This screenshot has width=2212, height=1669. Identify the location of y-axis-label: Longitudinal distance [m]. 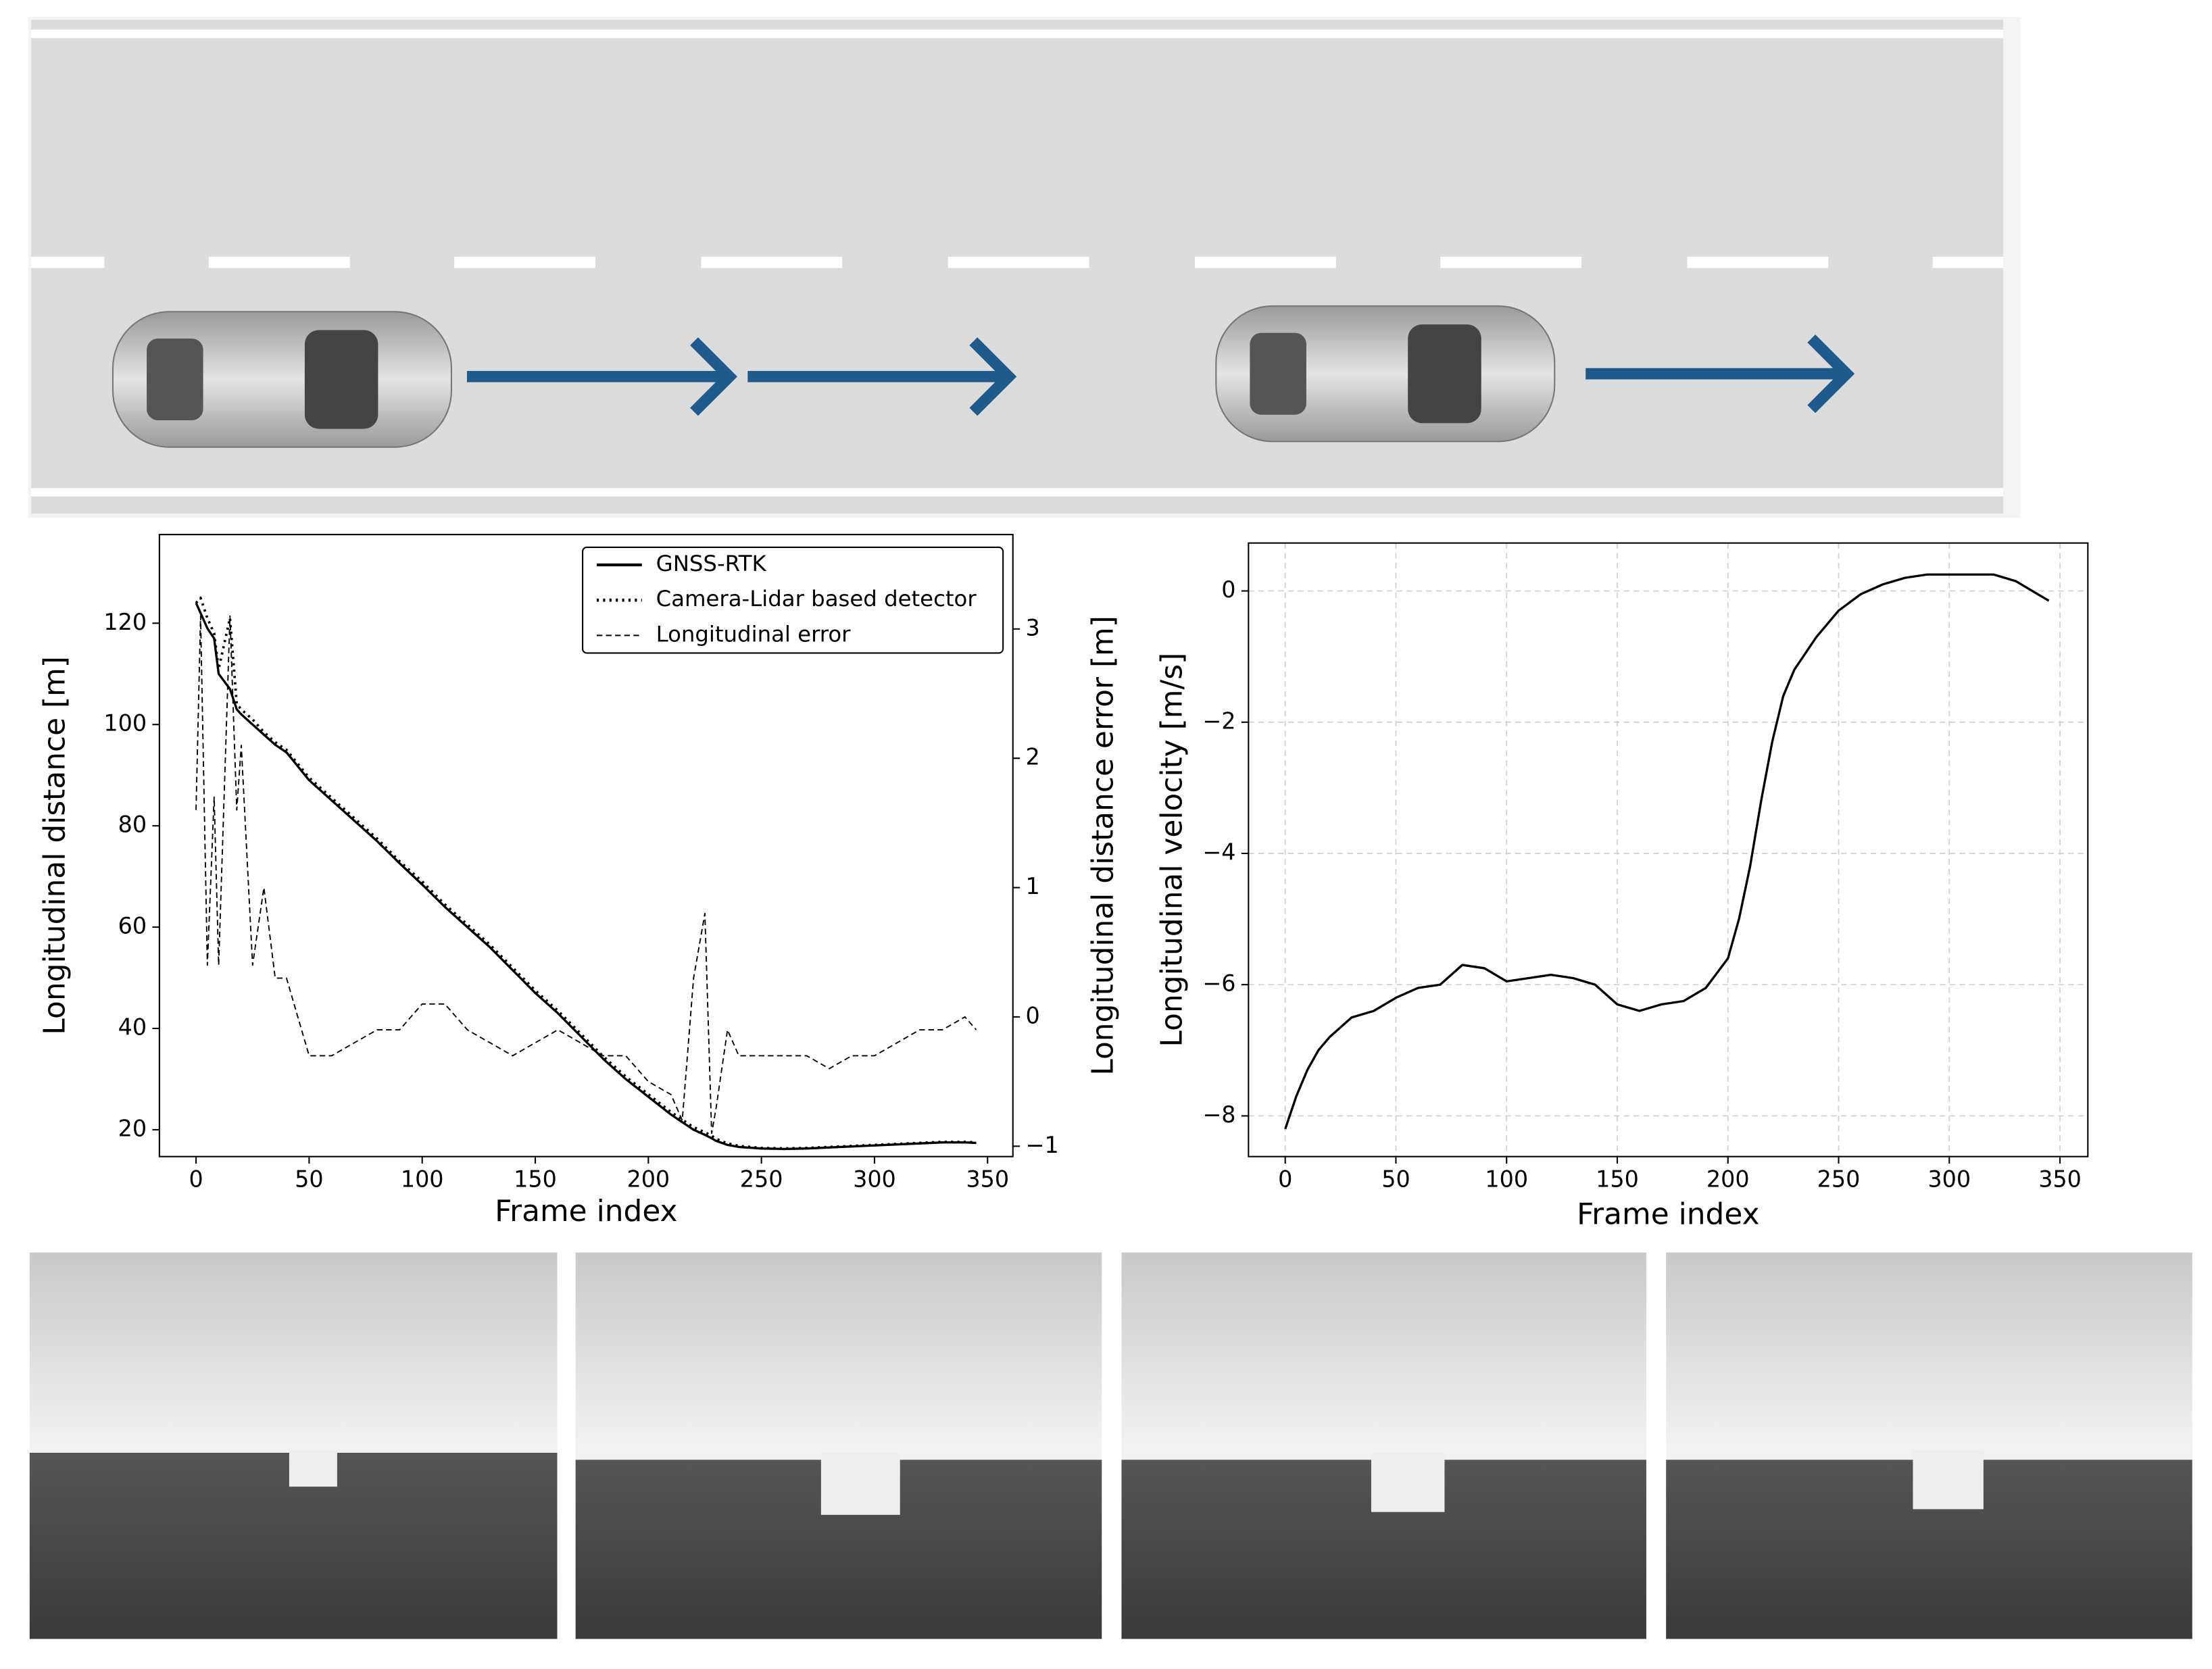
(54, 845).